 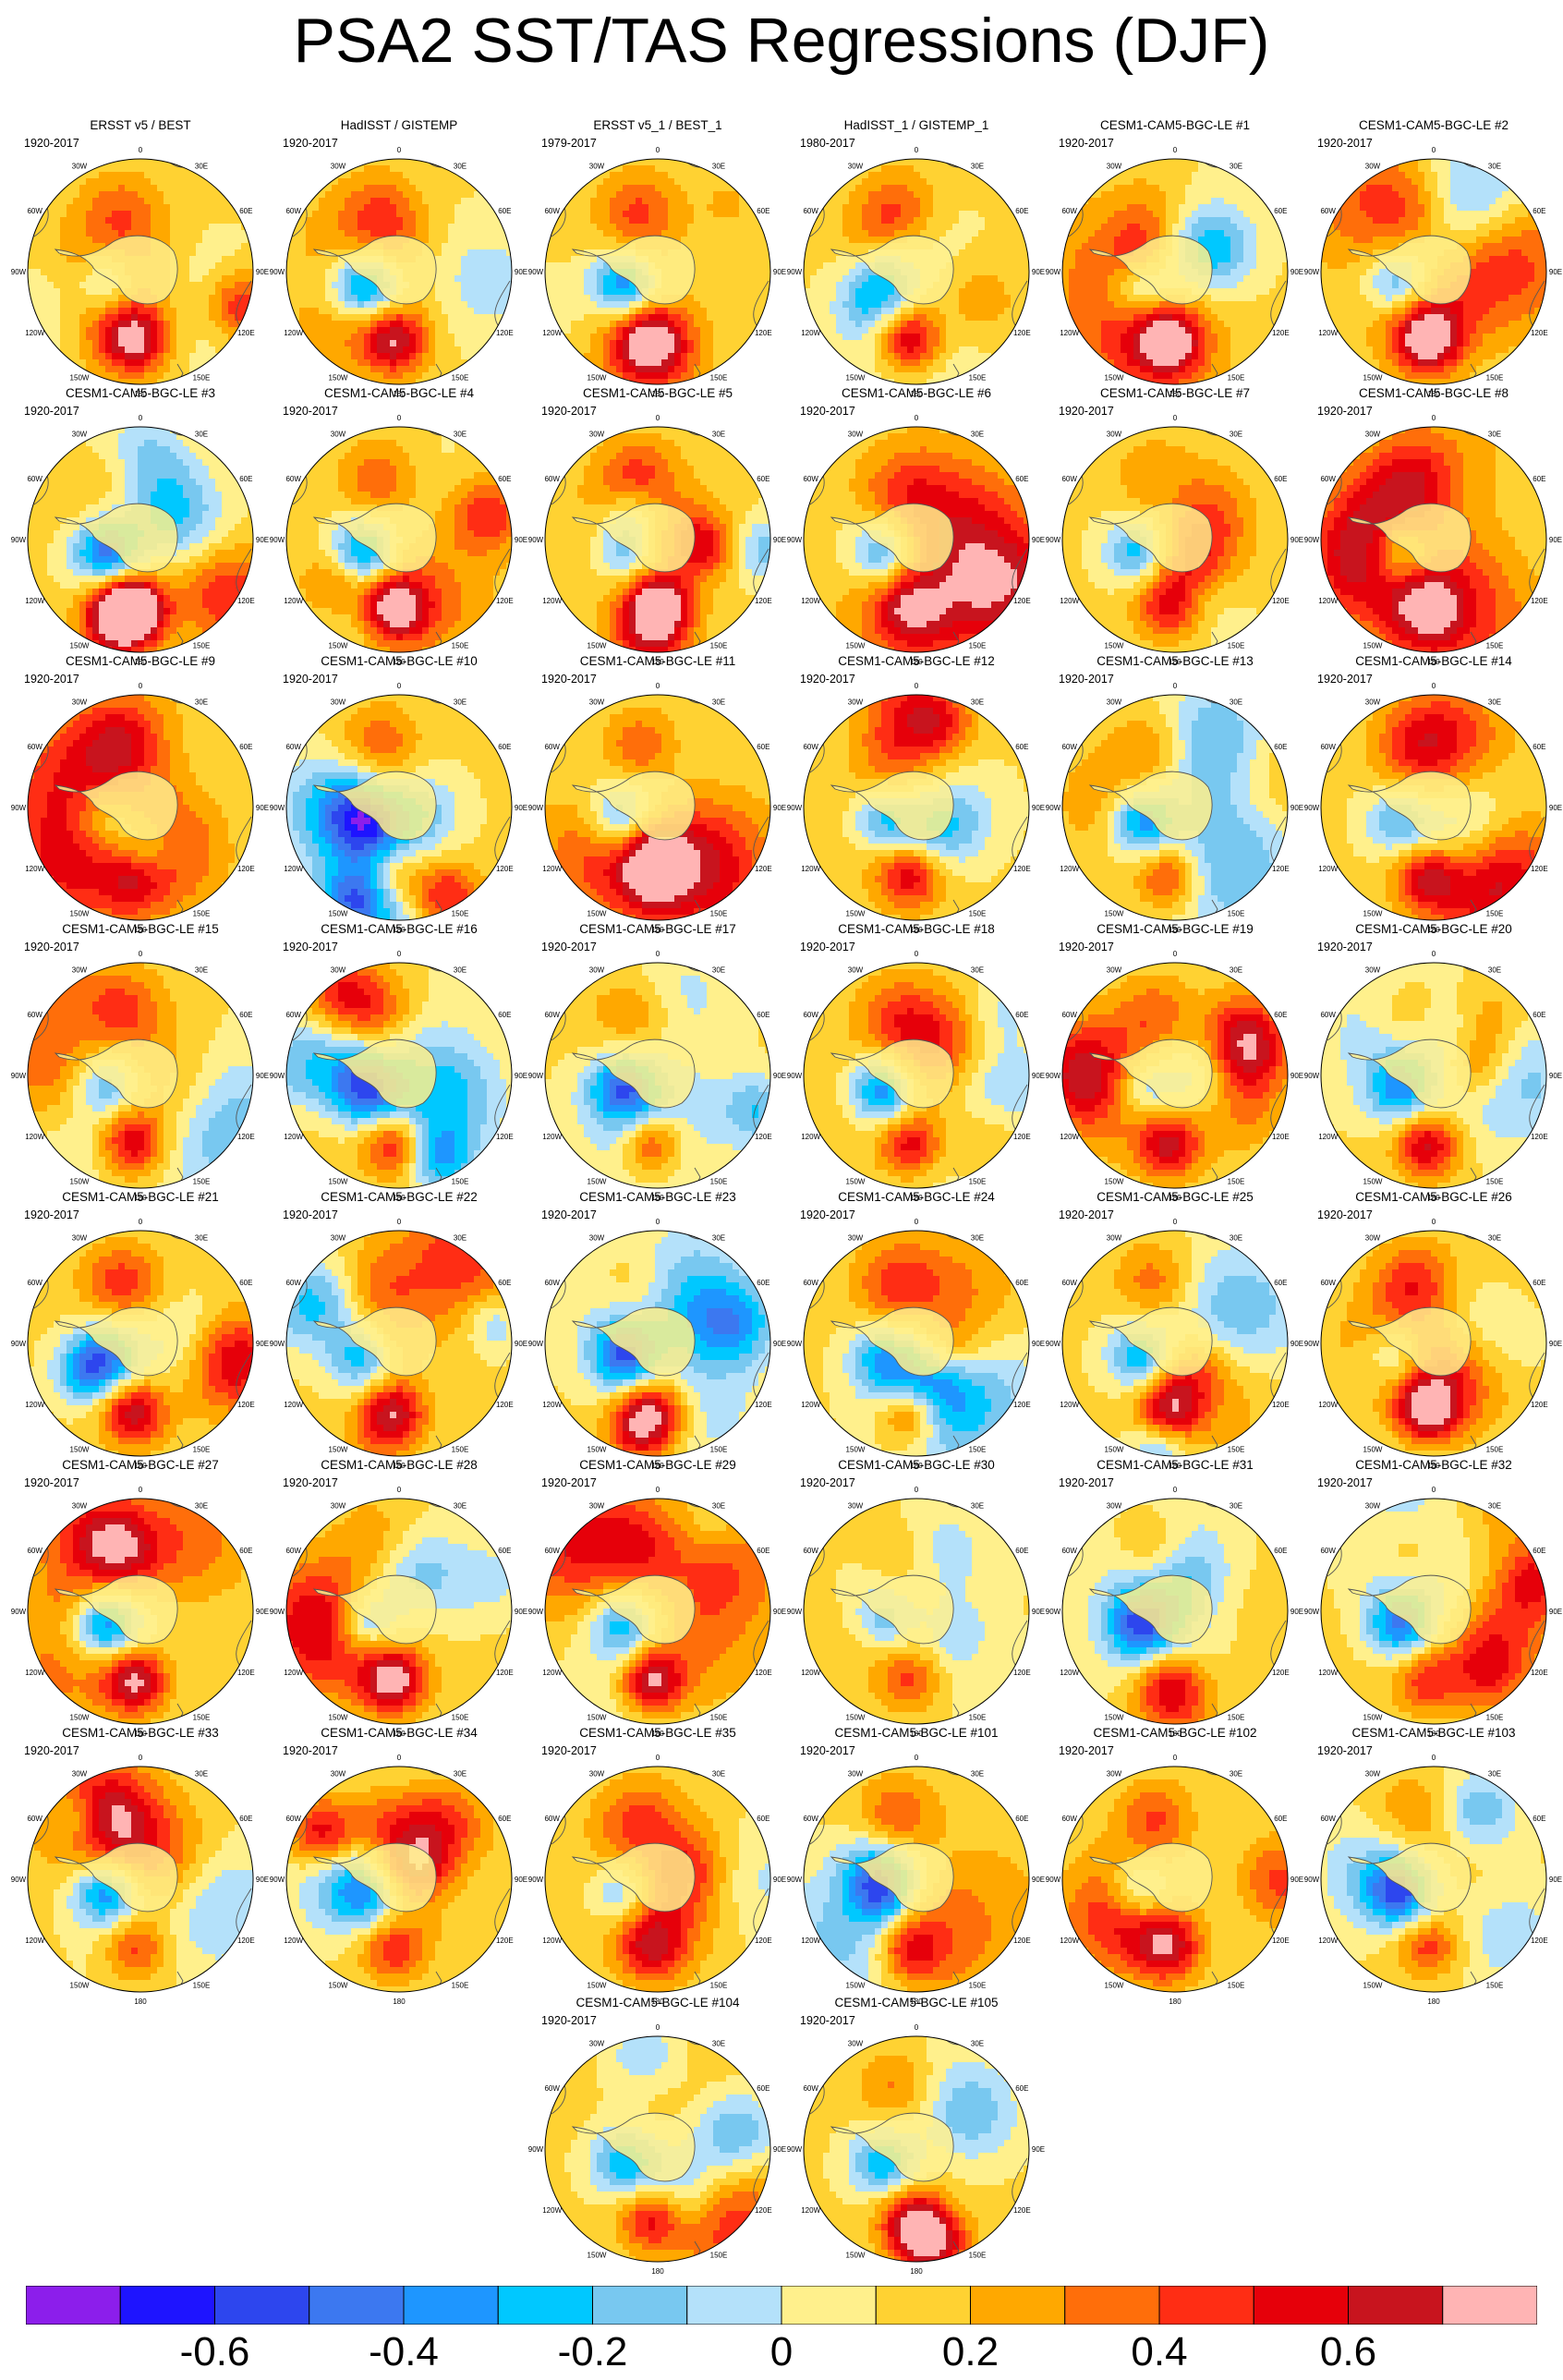 What do you see at coordinates (338, 167) in the screenshot?
I see `longitude-label: 30W` at bounding box center [338, 167].